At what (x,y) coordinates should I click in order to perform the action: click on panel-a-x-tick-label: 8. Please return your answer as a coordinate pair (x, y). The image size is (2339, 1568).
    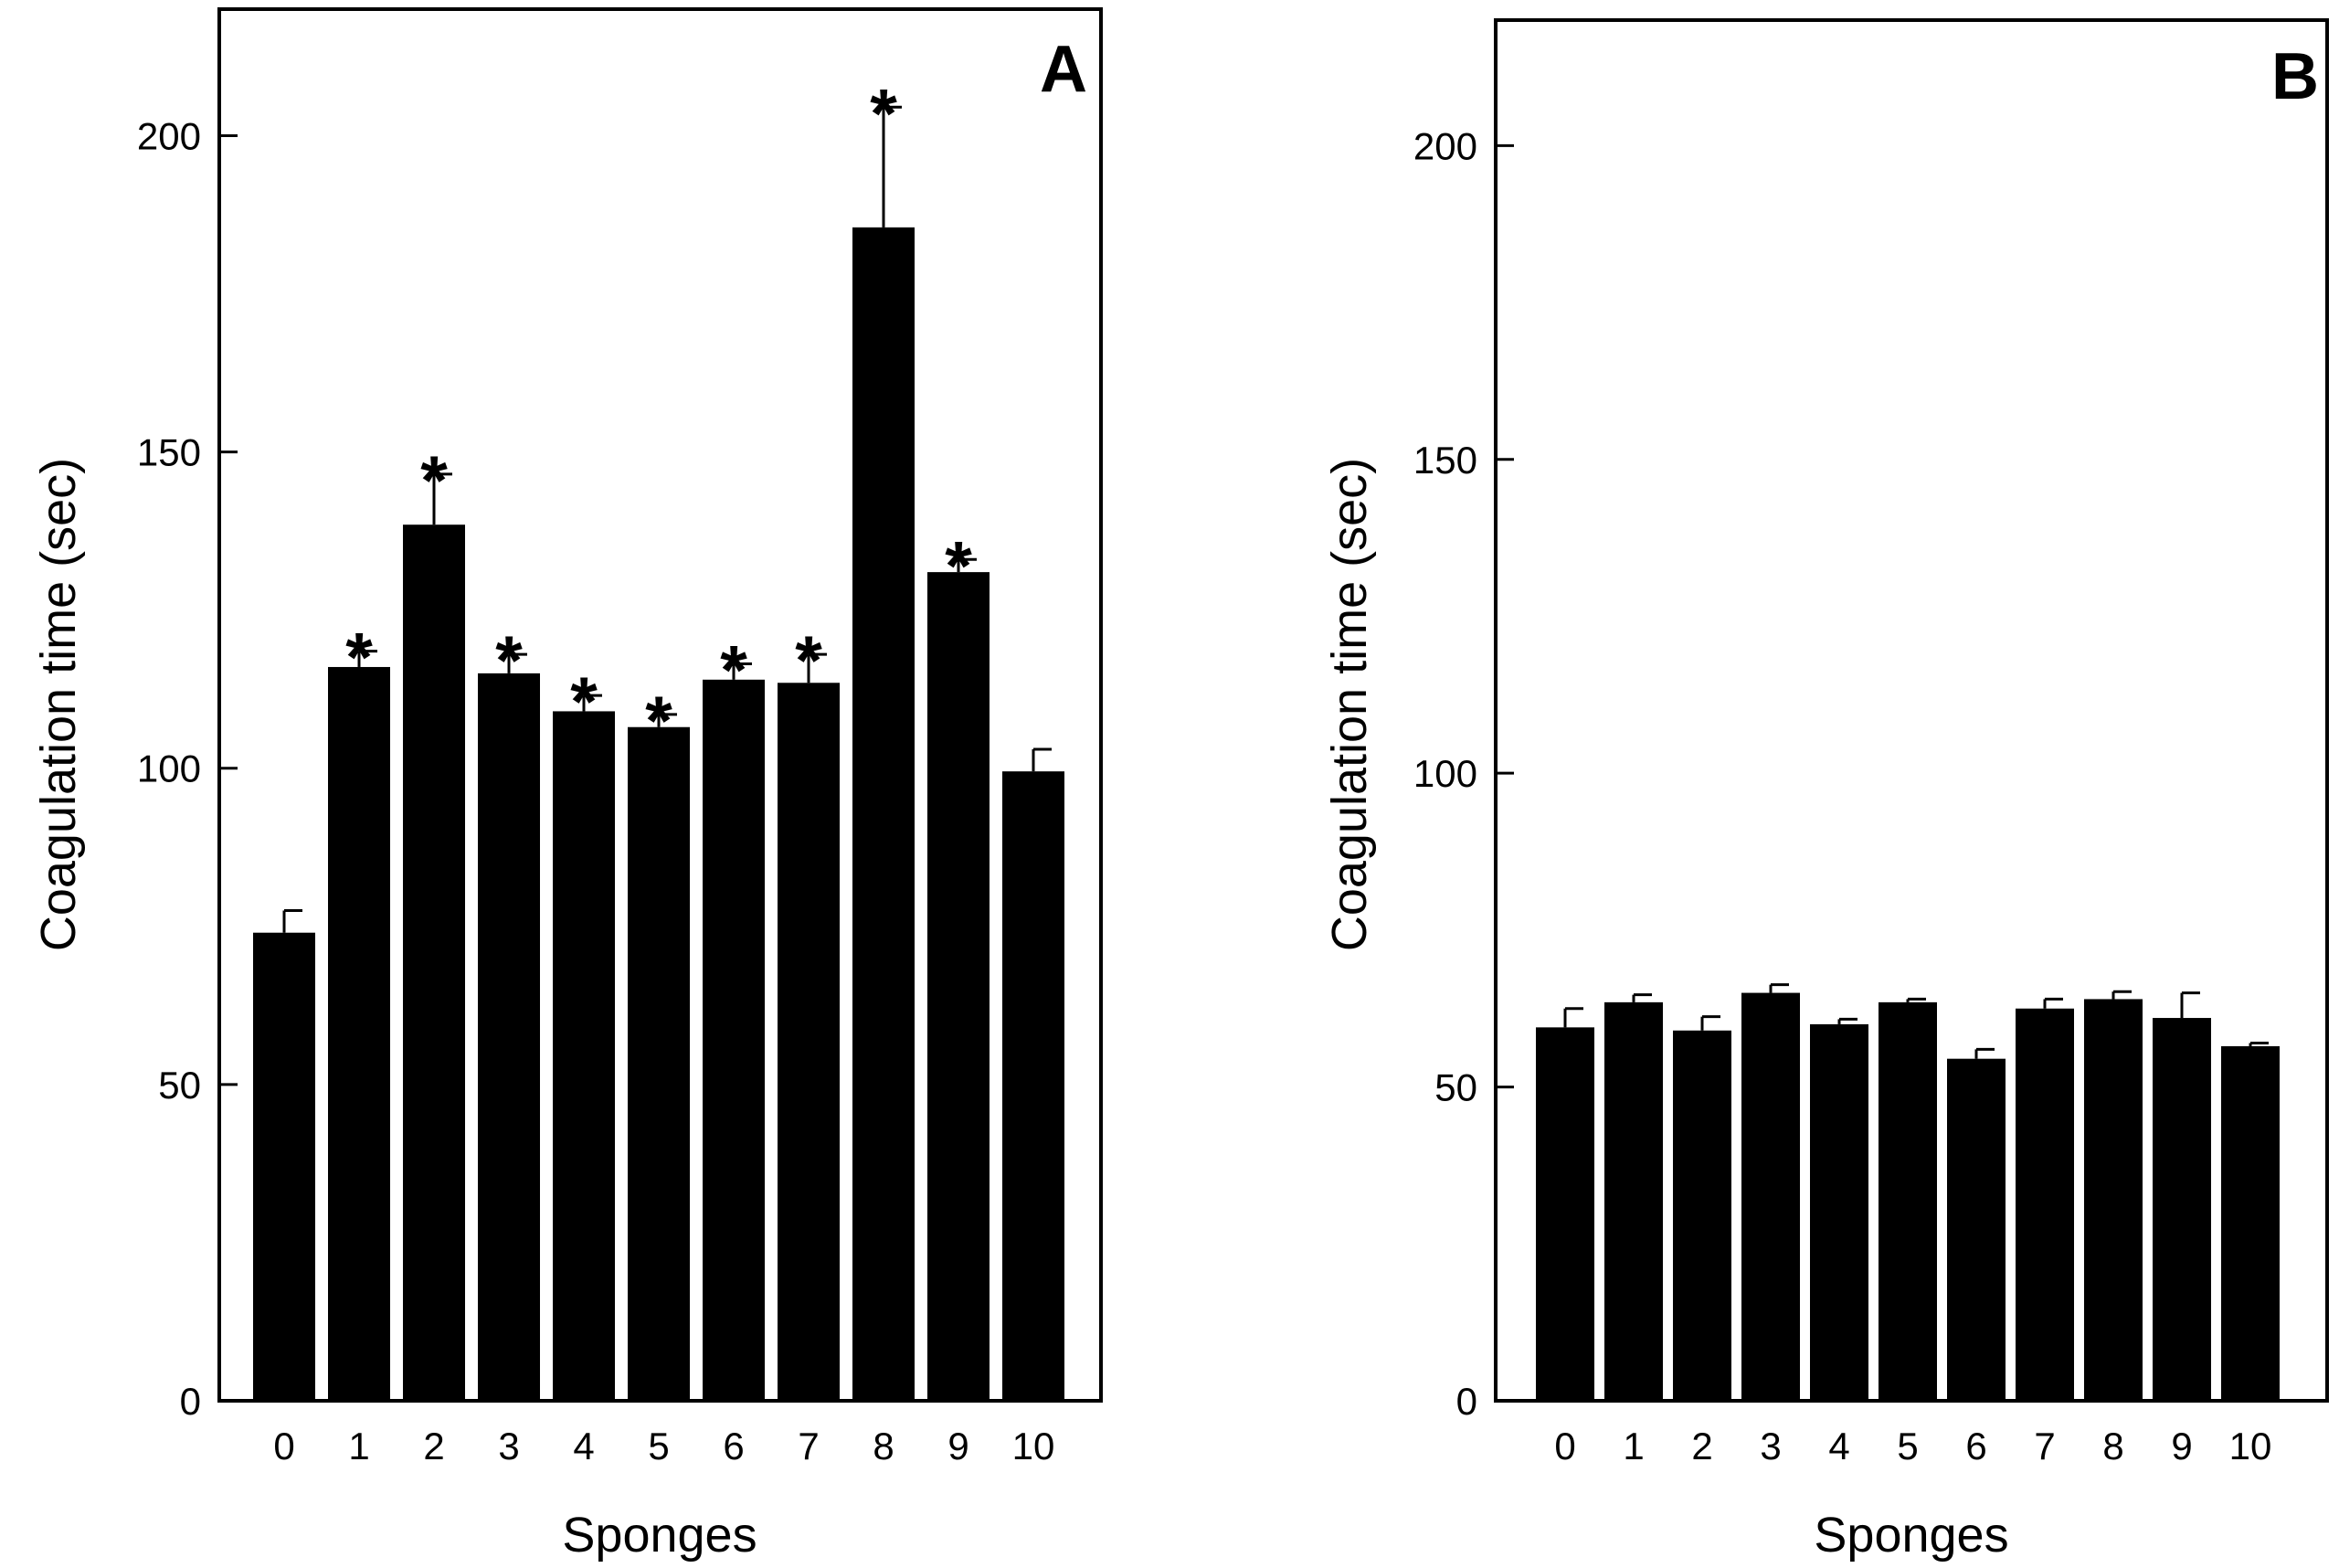
    Looking at the image, I should click on (884, 1446).